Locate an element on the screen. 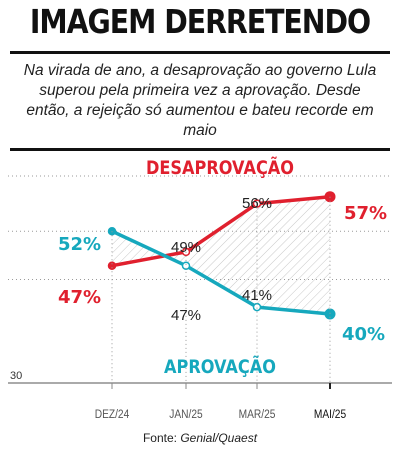  title-rule-bottom is located at coordinates (200, 149).